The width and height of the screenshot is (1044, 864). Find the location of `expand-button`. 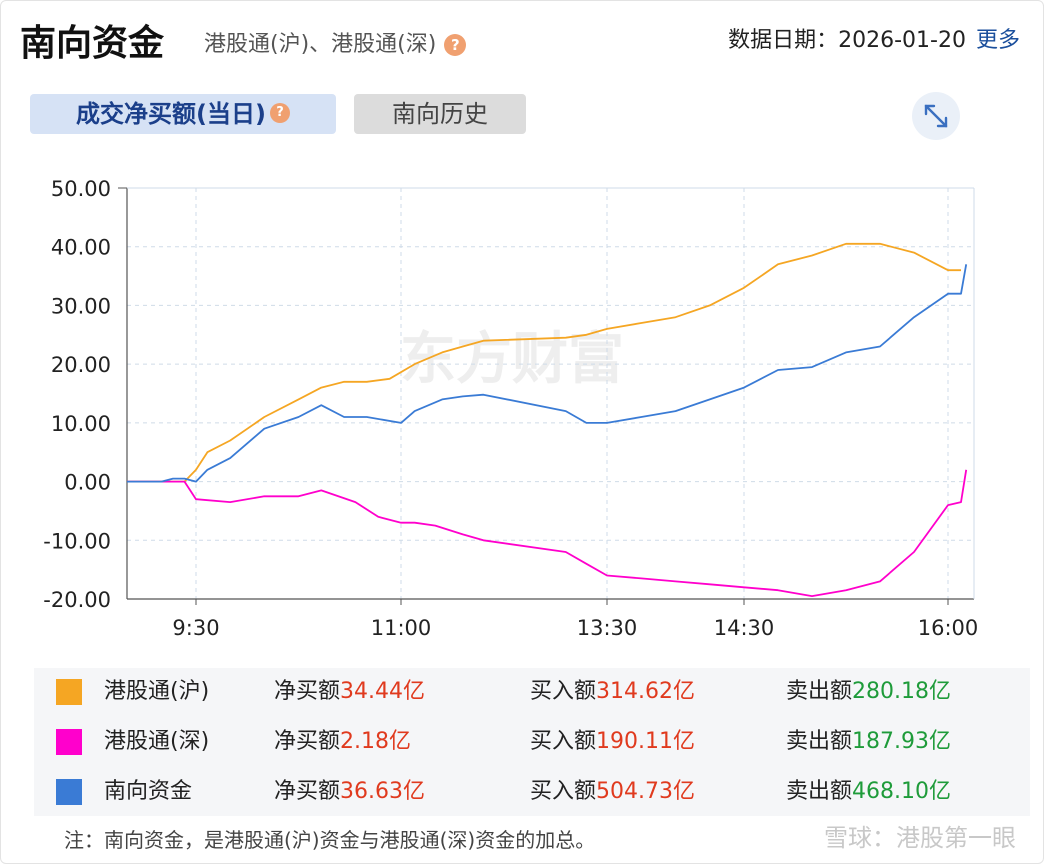

expand-button is located at coordinates (936, 116).